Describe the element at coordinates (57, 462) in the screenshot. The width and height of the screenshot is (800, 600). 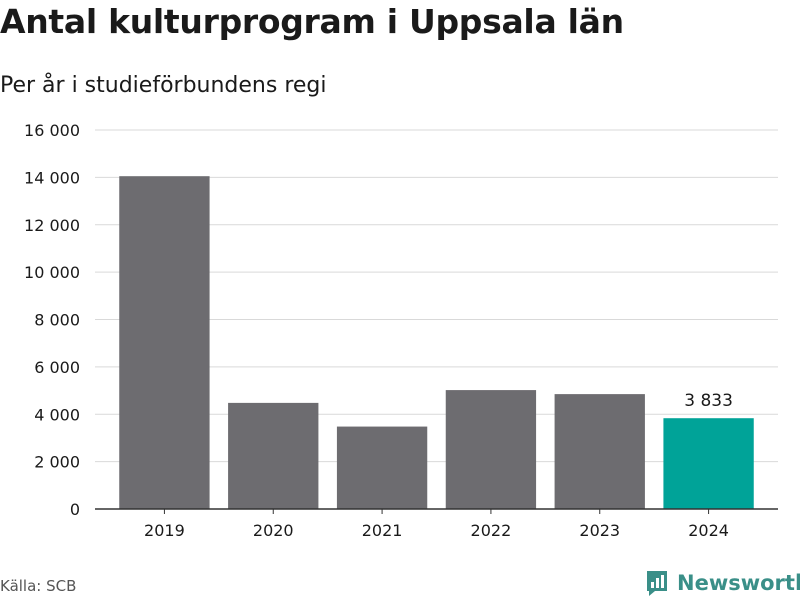
I see `y-tick-label: 2 000` at that location.